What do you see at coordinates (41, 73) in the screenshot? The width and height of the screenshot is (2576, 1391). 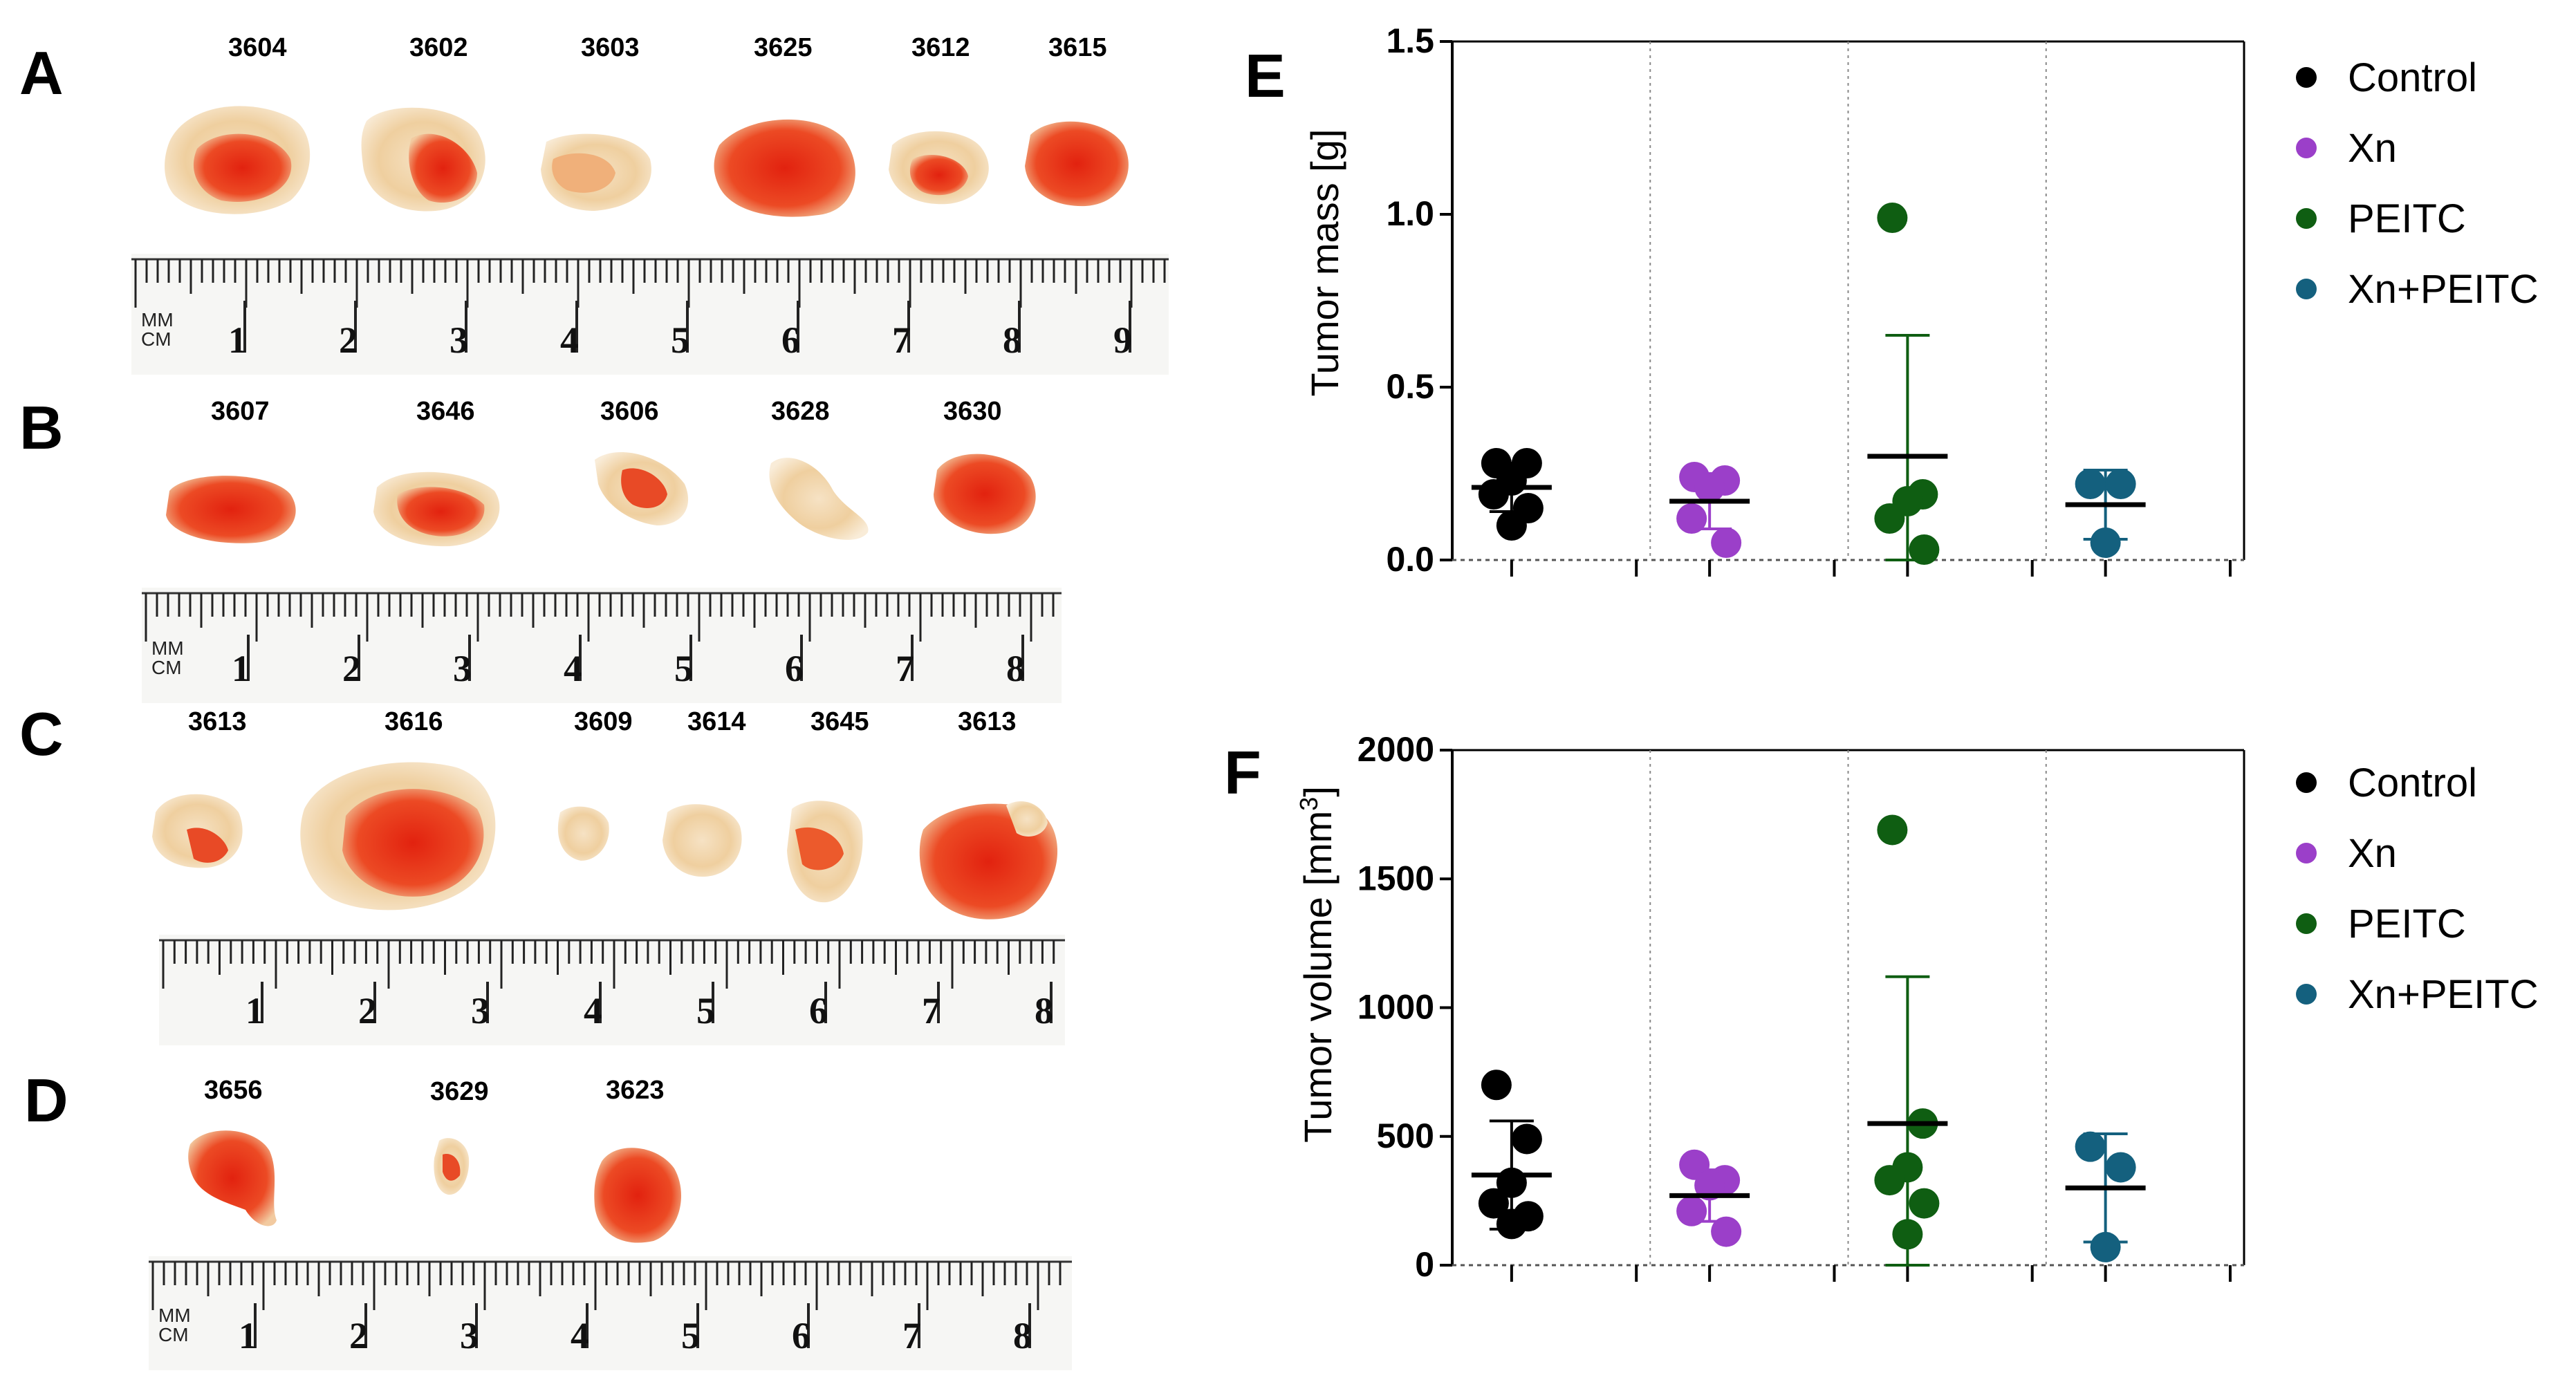 I see `panel-letter-a: A` at bounding box center [41, 73].